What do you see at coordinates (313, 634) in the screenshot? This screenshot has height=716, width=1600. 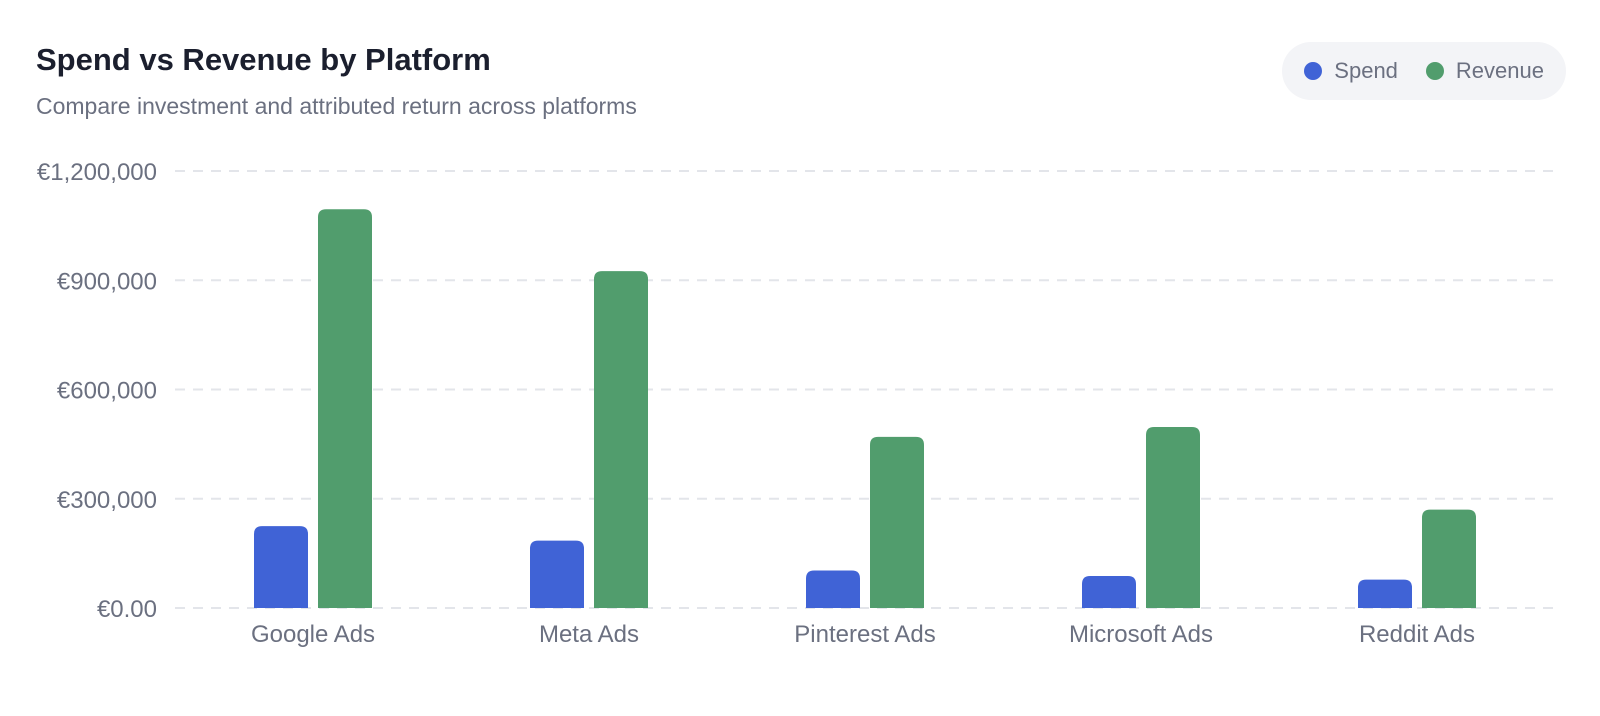 I see `x-tick-label: Google Ads` at bounding box center [313, 634].